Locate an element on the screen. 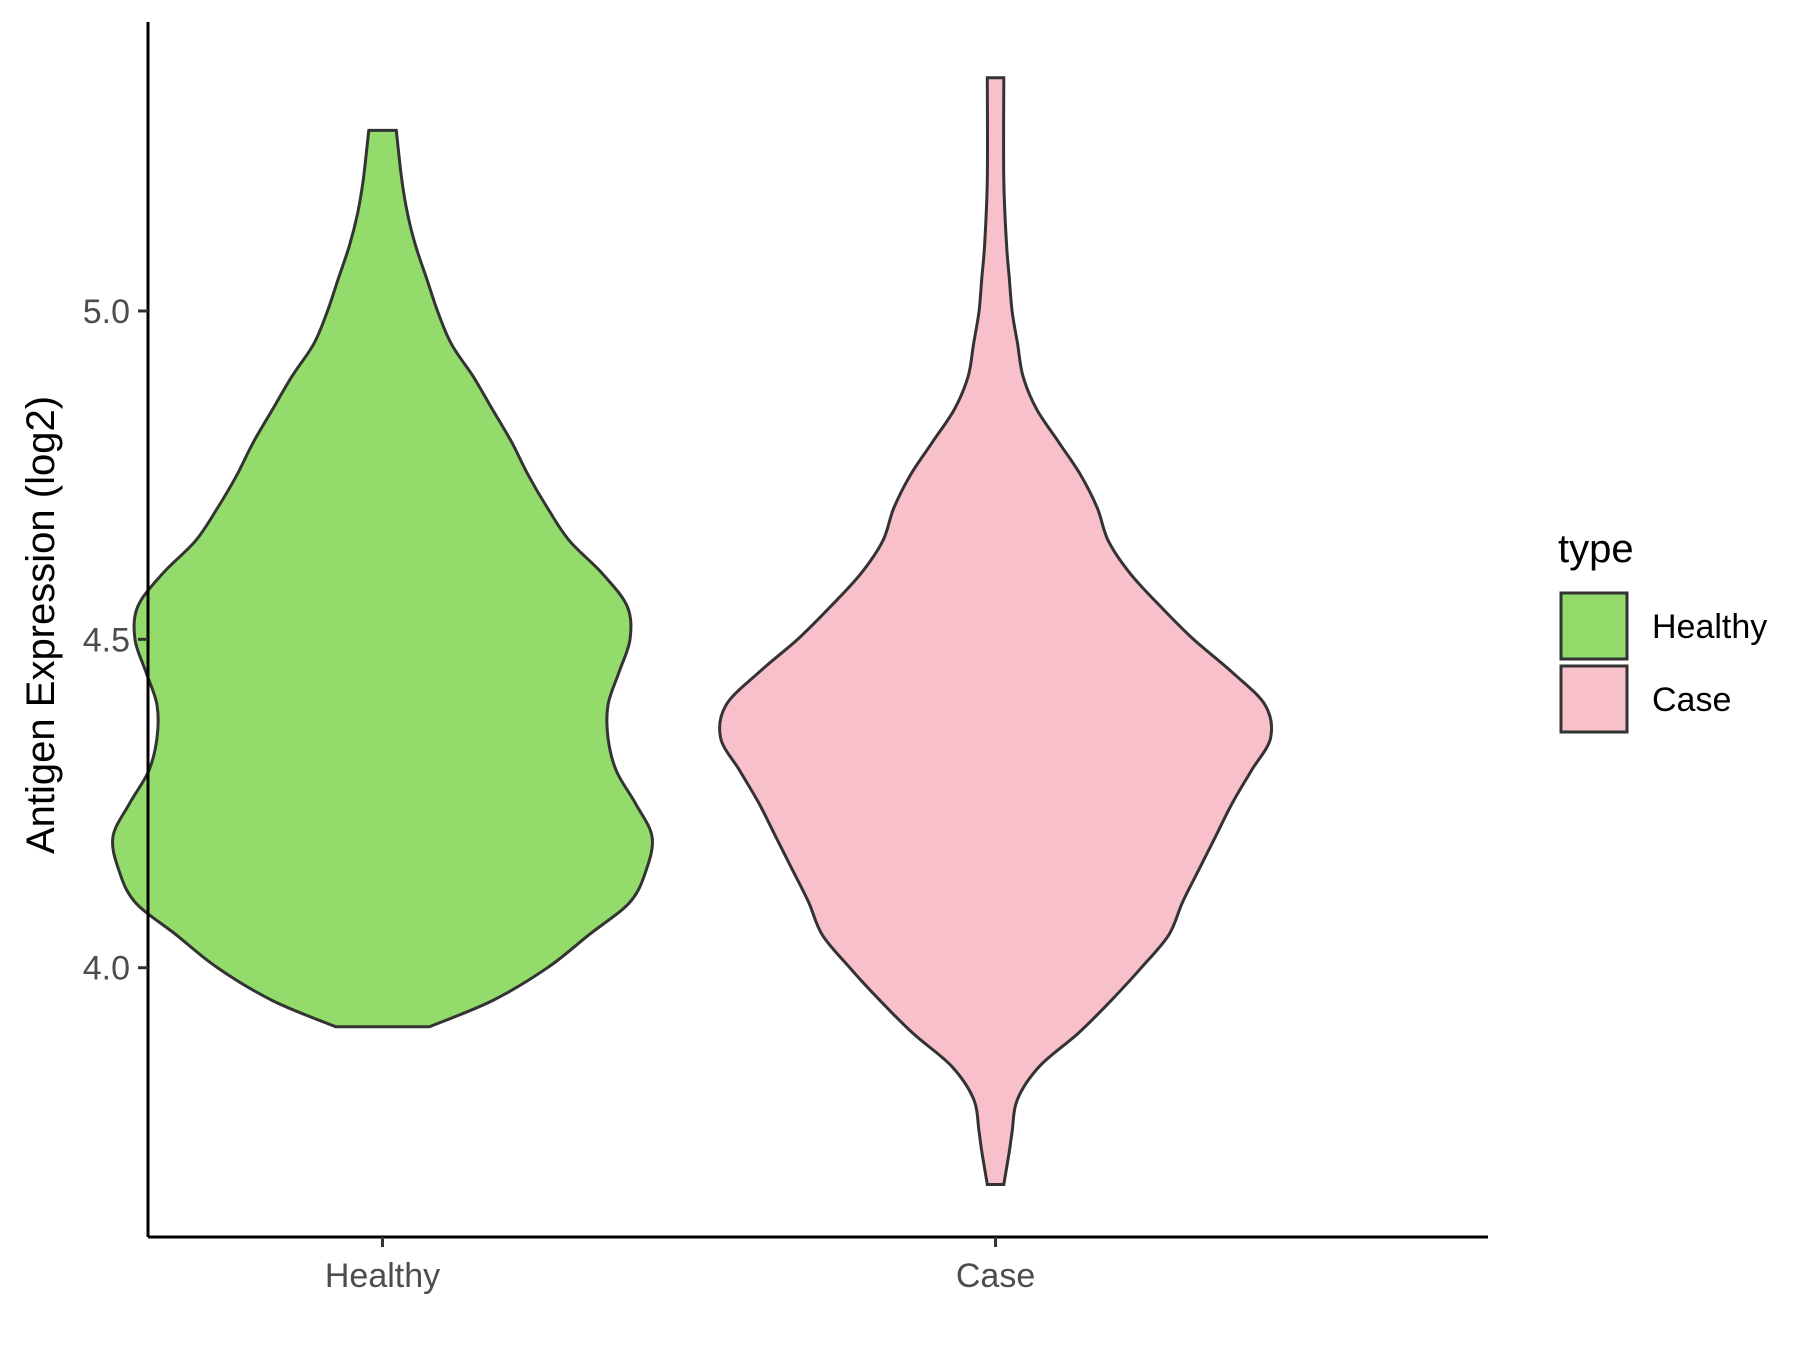  legend-label-healthy: Healthy is located at coordinates (1709, 627).